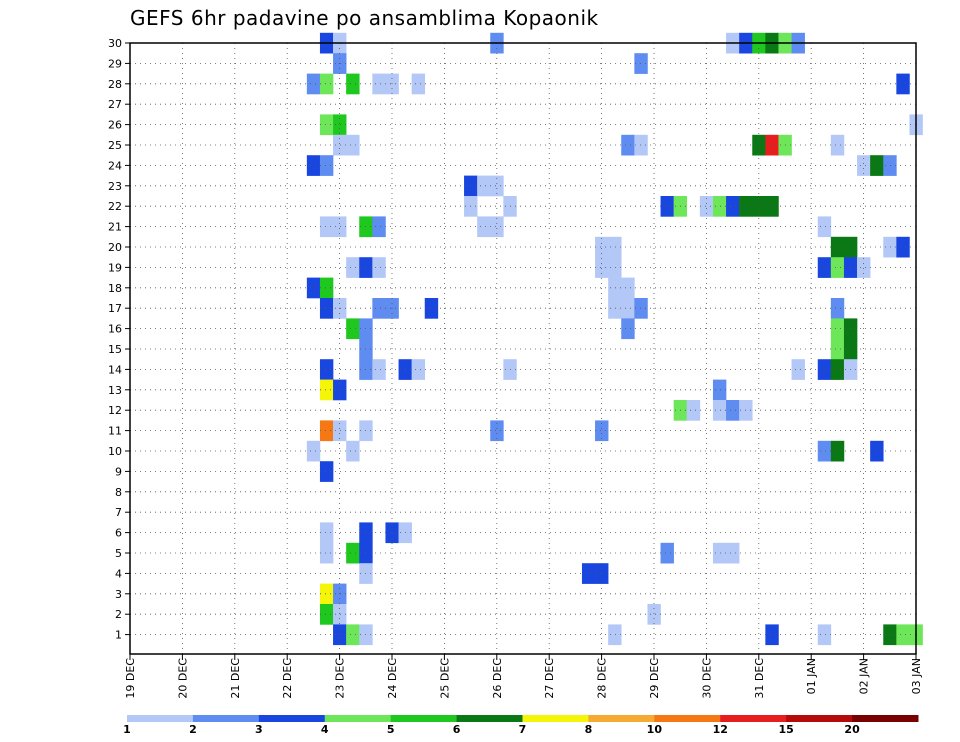  What do you see at coordinates (115, 63) in the screenshot?
I see `y-tick-label: 29` at bounding box center [115, 63].